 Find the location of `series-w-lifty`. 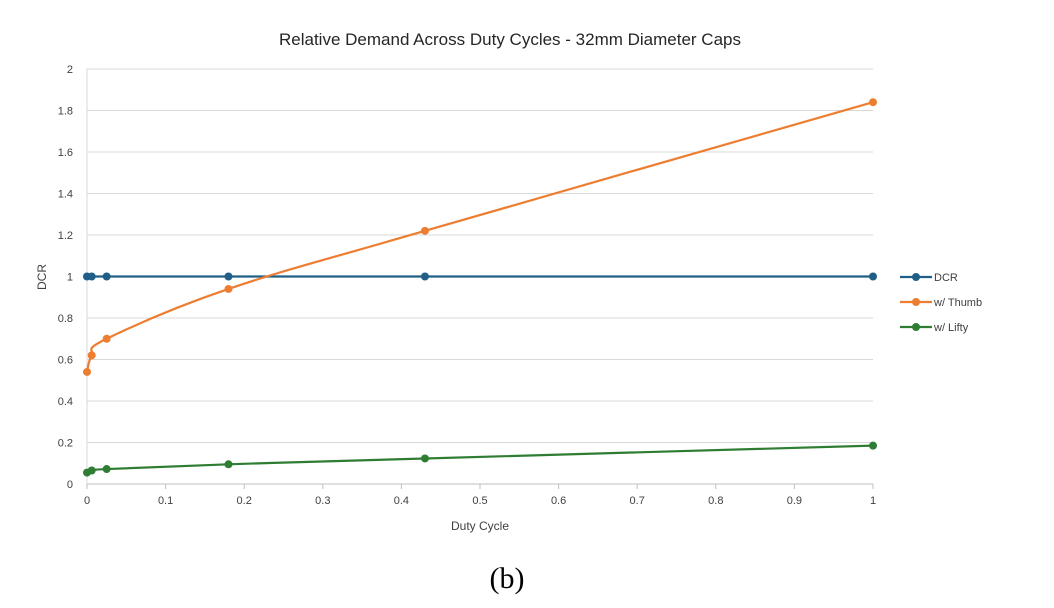

series-w-lifty is located at coordinates (480, 459).